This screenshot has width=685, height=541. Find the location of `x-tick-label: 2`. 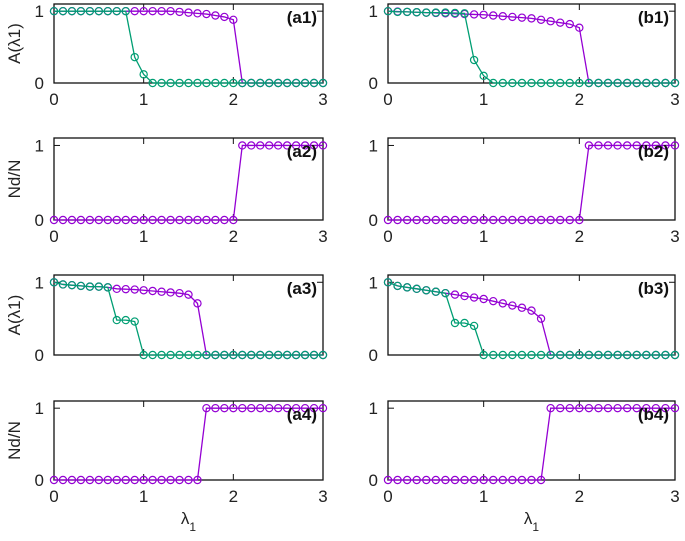

x-tick-label: 2 is located at coordinates (579, 99).